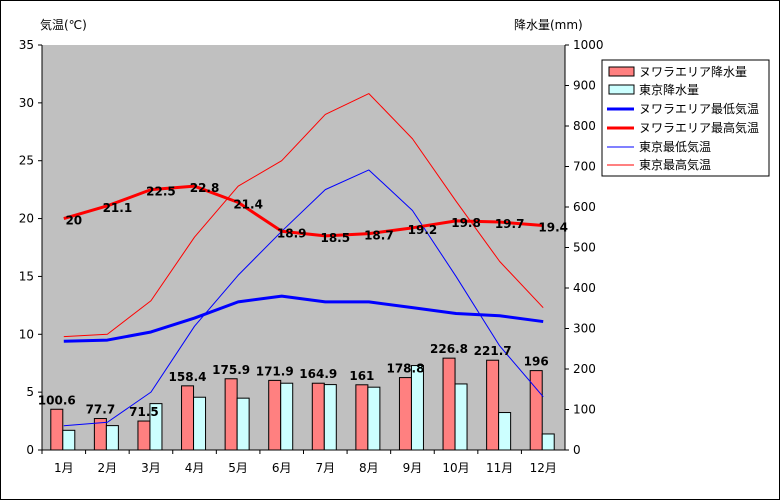 The image size is (780, 500). Describe the element at coordinates (693, 72) in the screenshot. I see `legend-label-bar-0: ヌワラエリア降水量` at that location.